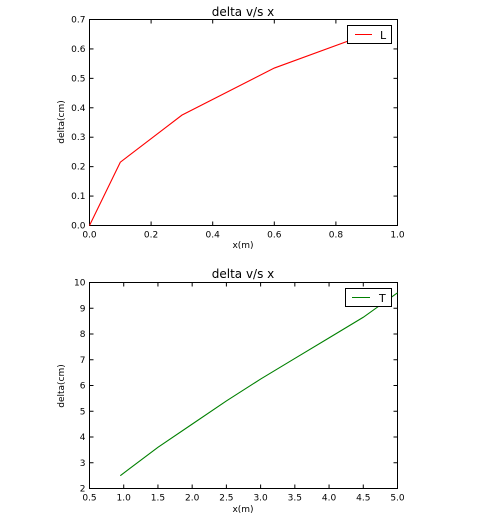 The height and width of the screenshot is (518, 478). What do you see at coordinates (382, 298) in the screenshot?
I see `chart-bottom-legend-label-T: T` at bounding box center [382, 298].